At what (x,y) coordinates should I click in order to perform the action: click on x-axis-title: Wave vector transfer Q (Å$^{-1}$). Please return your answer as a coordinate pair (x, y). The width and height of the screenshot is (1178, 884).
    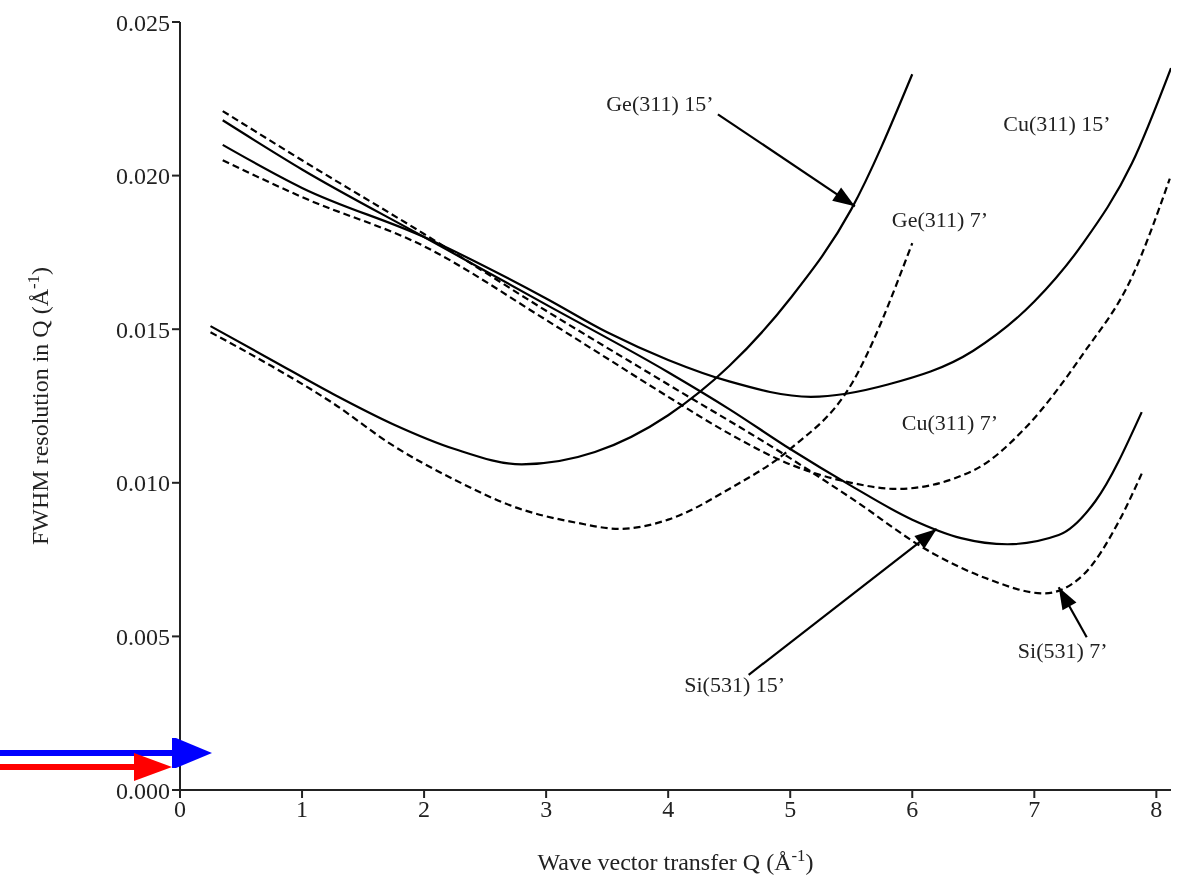
    Looking at the image, I should click on (675, 860).